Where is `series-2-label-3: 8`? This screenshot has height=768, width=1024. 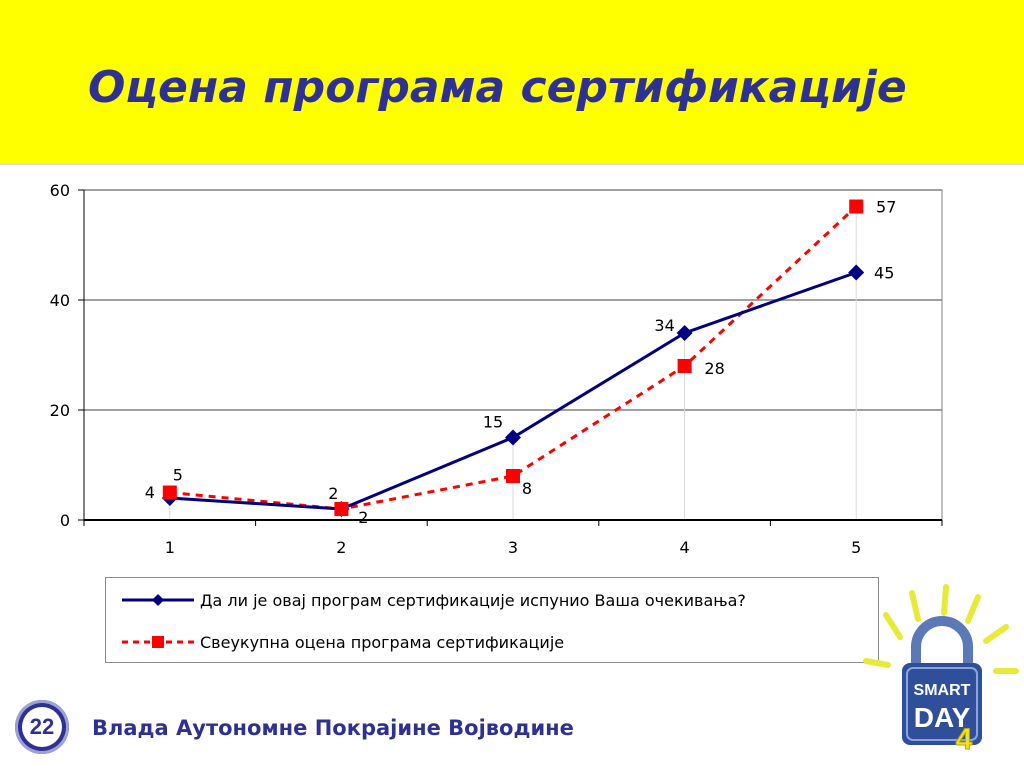
series-2-label-3: 8 is located at coordinates (527, 488).